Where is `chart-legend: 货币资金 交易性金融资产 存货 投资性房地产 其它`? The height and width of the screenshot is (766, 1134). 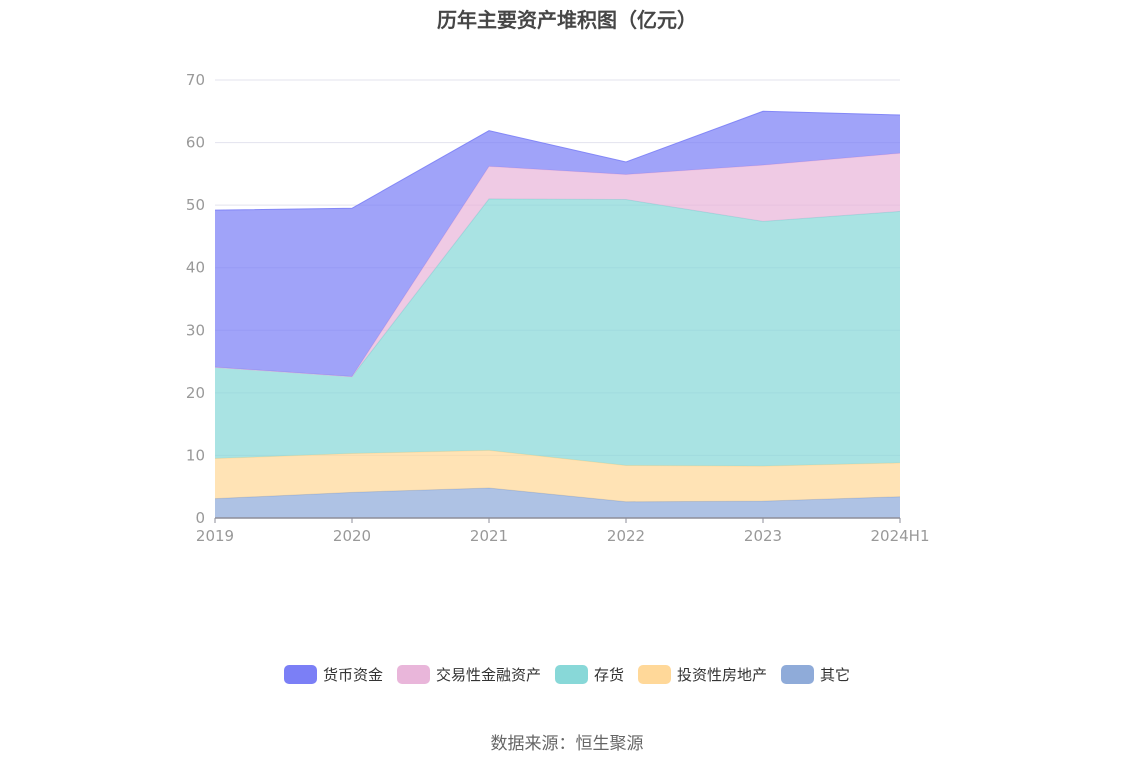 chart-legend: 货币资金 交易性金融资产 存货 投资性房地产 其它 is located at coordinates (567, 674).